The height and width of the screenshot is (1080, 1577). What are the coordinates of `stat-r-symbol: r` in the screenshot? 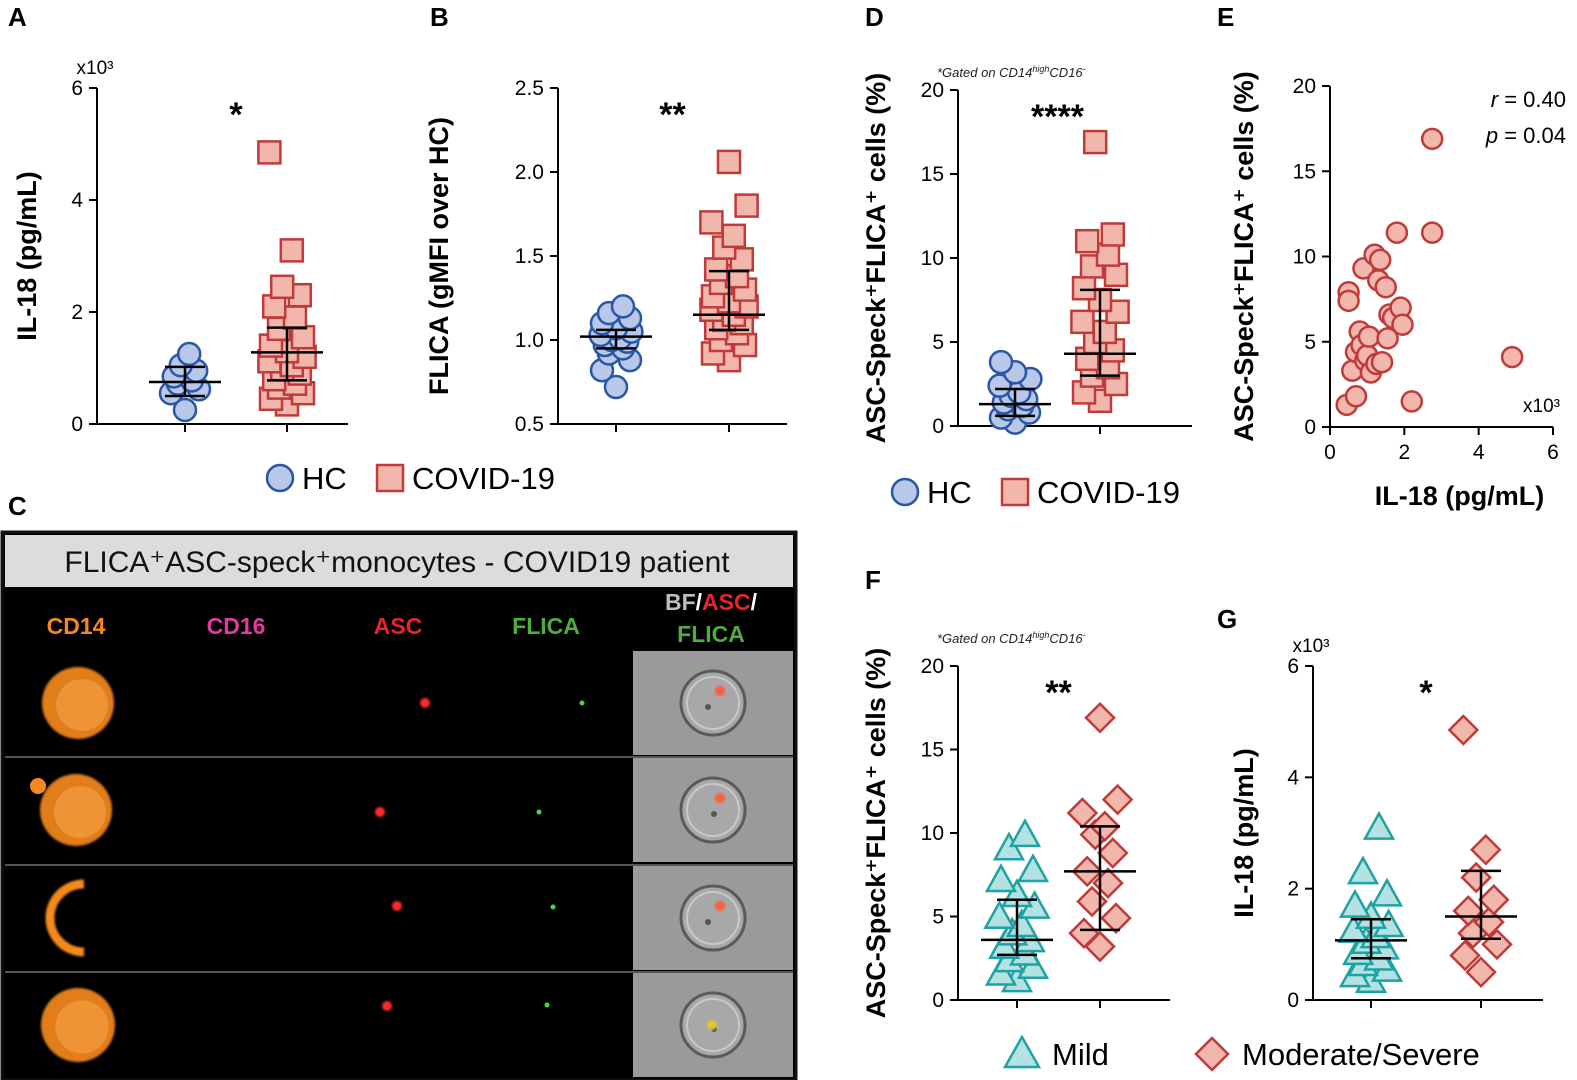 It's located at (1495, 99).